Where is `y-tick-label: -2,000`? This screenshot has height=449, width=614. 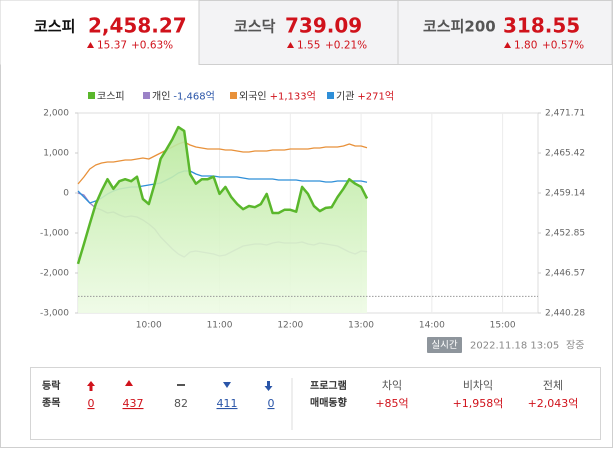 y-tick-label: -2,000 is located at coordinates (54, 274).